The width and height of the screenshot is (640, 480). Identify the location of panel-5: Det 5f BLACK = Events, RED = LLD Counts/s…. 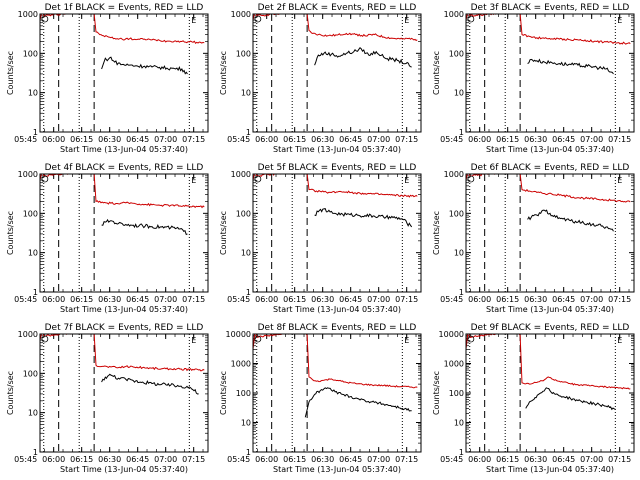
(320, 238).